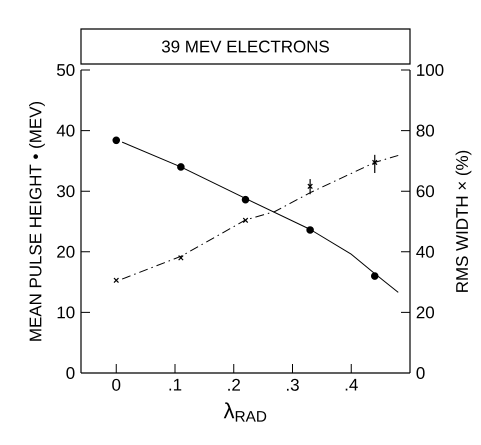  Describe the element at coordinates (65, 252) in the screenshot. I see `y-tick-label: 20` at that location.